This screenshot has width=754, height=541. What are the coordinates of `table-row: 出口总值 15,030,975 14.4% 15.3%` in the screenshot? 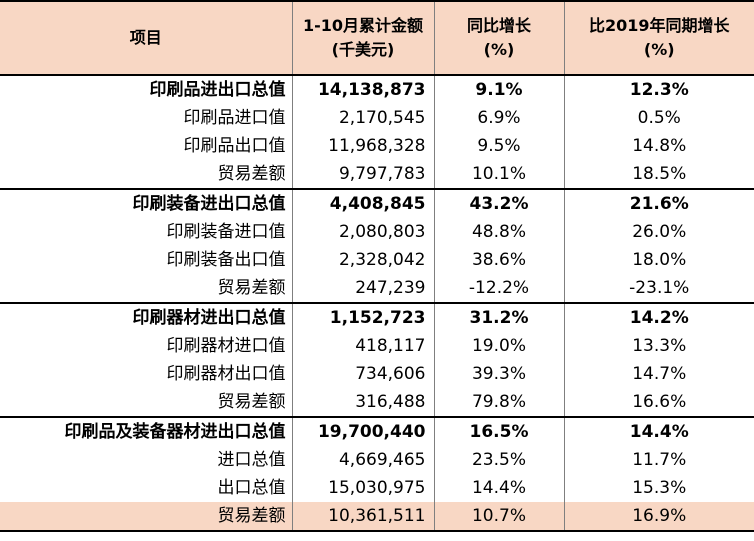 It's located at (377, 488).